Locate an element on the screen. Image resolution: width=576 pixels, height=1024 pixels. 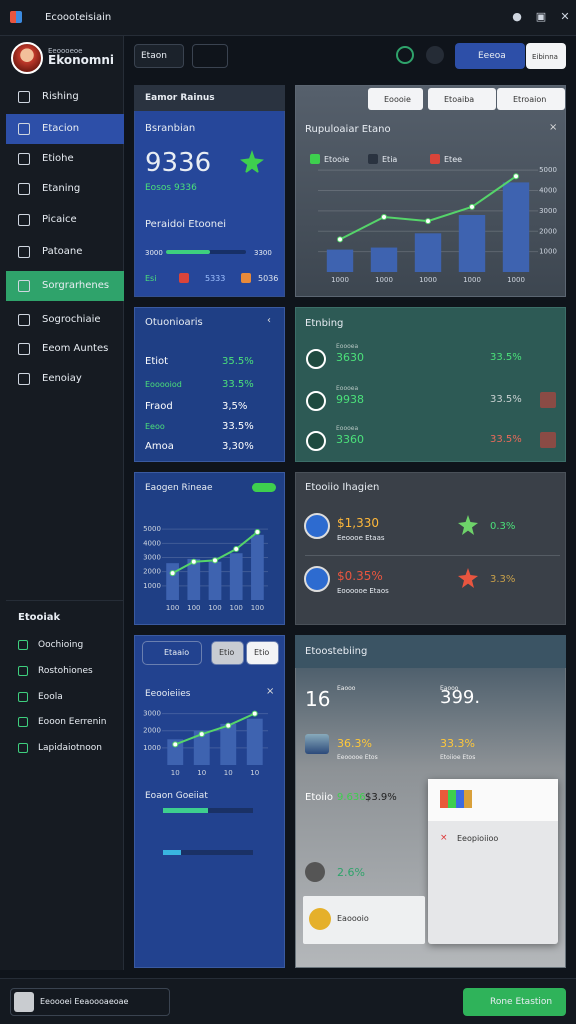
footer-profile is located at coordinates (90, 1002).